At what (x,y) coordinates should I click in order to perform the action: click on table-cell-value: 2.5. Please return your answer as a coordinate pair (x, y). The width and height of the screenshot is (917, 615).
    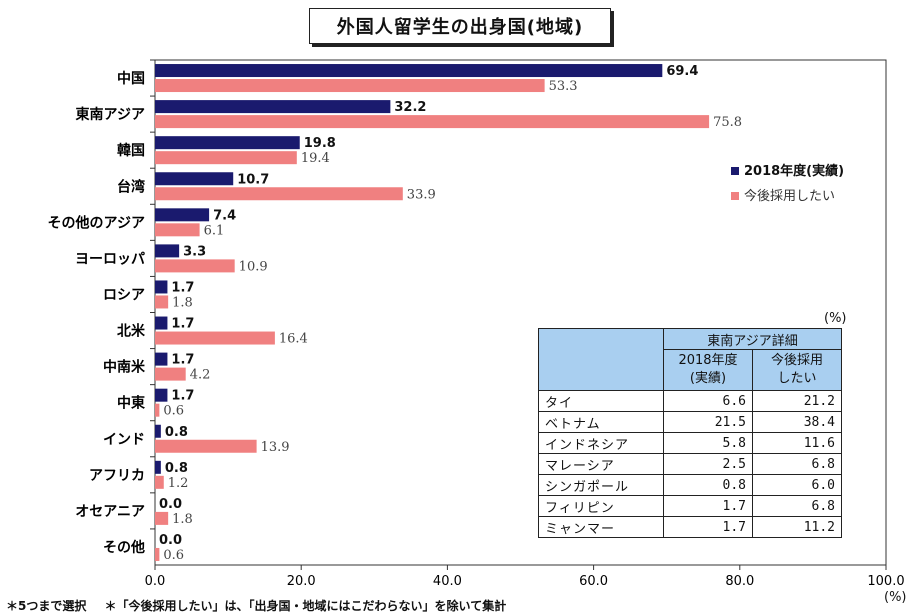
    Looking at the image, I should click on (708, 464).